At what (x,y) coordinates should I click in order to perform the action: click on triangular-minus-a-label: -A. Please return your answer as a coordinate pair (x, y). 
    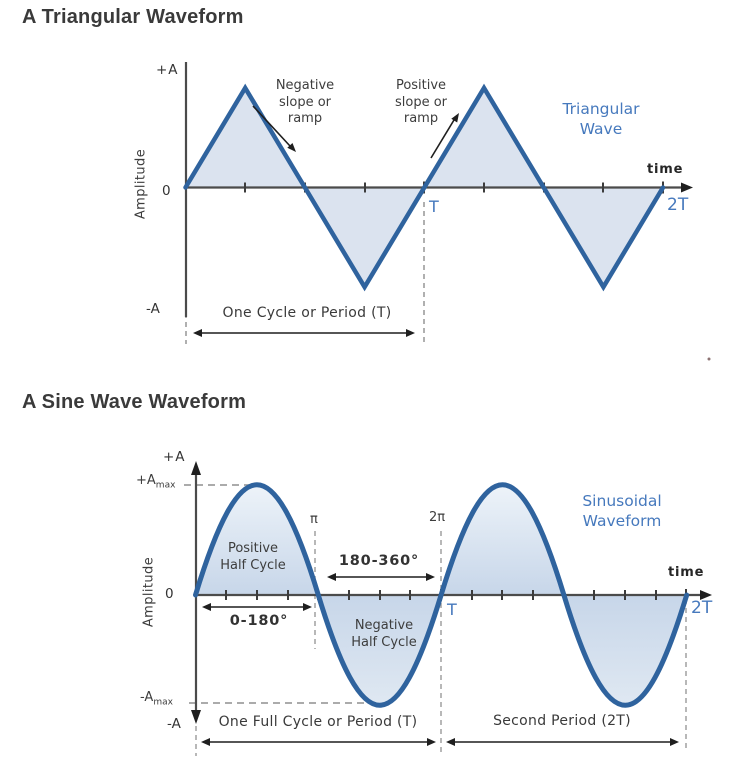
    Looking at the image, I should click on (153, 309).